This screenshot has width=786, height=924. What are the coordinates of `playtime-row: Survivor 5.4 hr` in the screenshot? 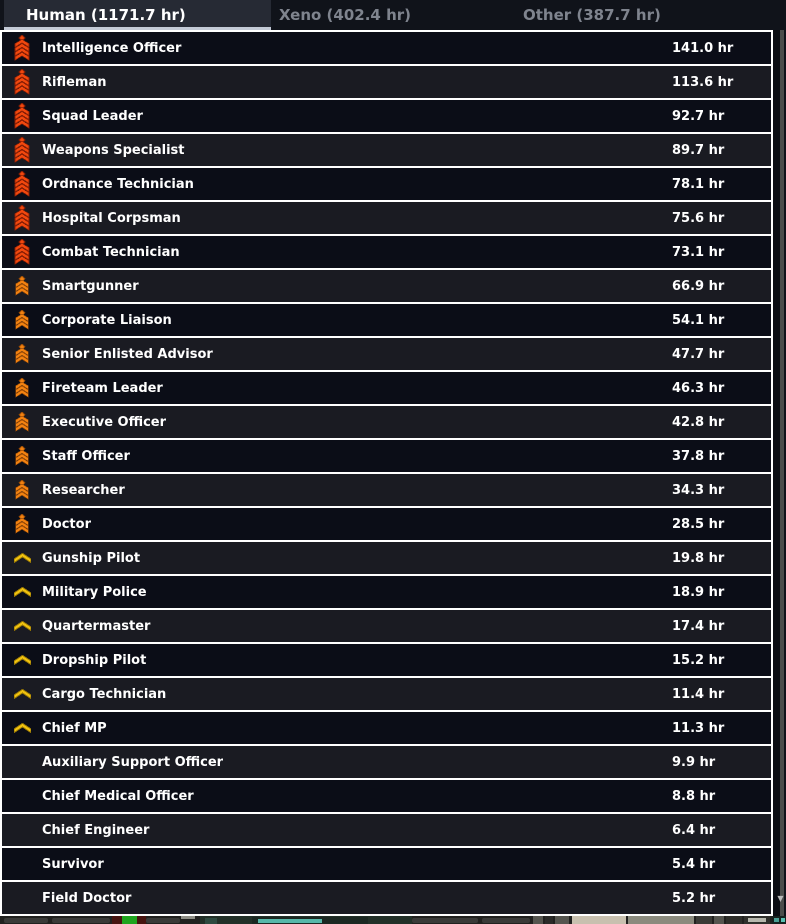 It's located at (386, 864).